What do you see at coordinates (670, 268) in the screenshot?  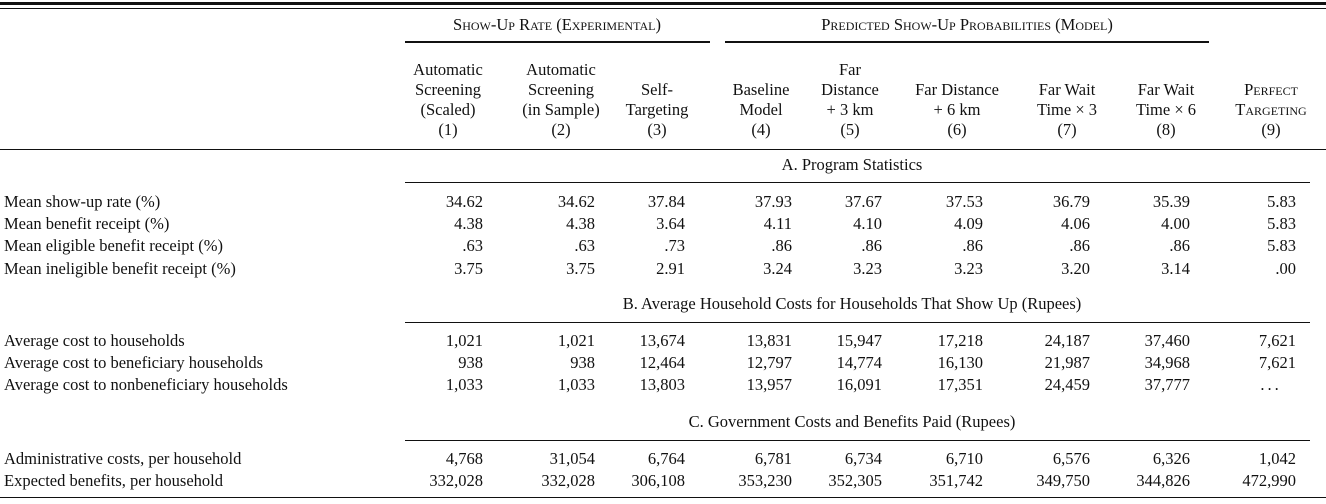 I see `table-cell: 2.91` at bounding box center [670, 268].